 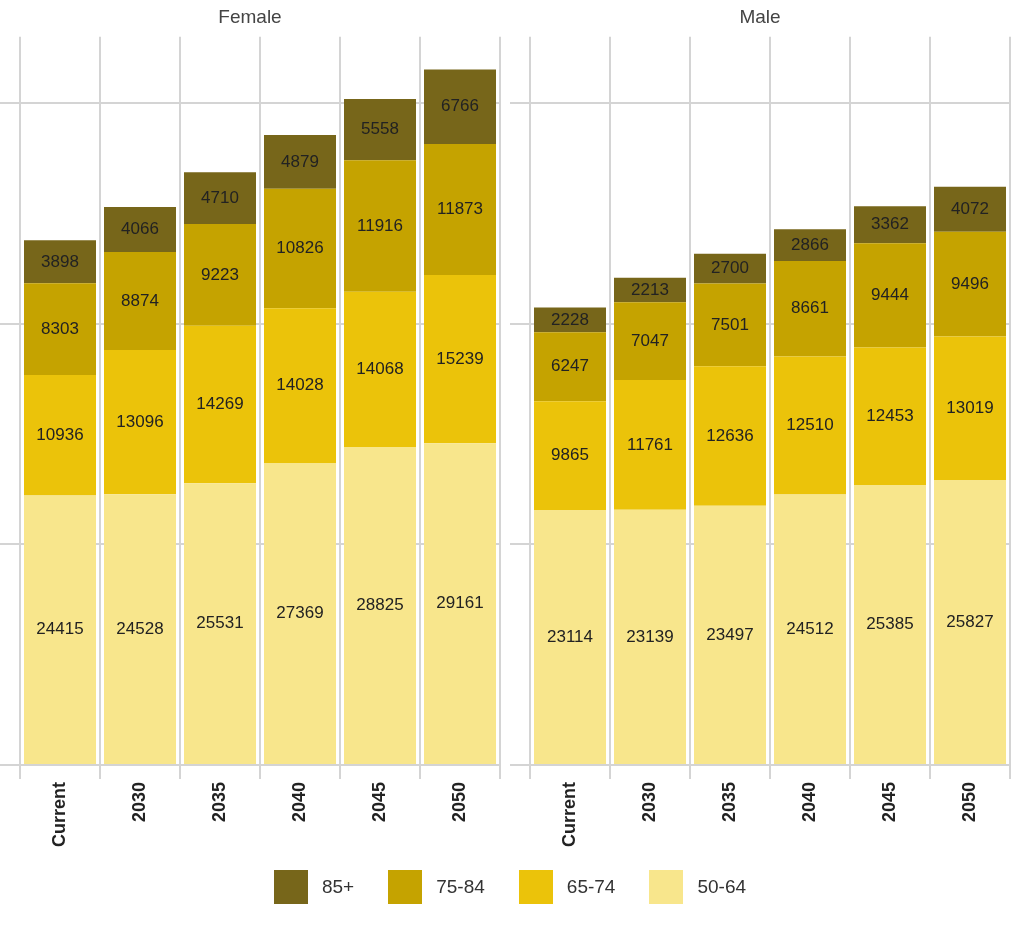 I want to click on data-label: 4072, so click(x=970, y=208).